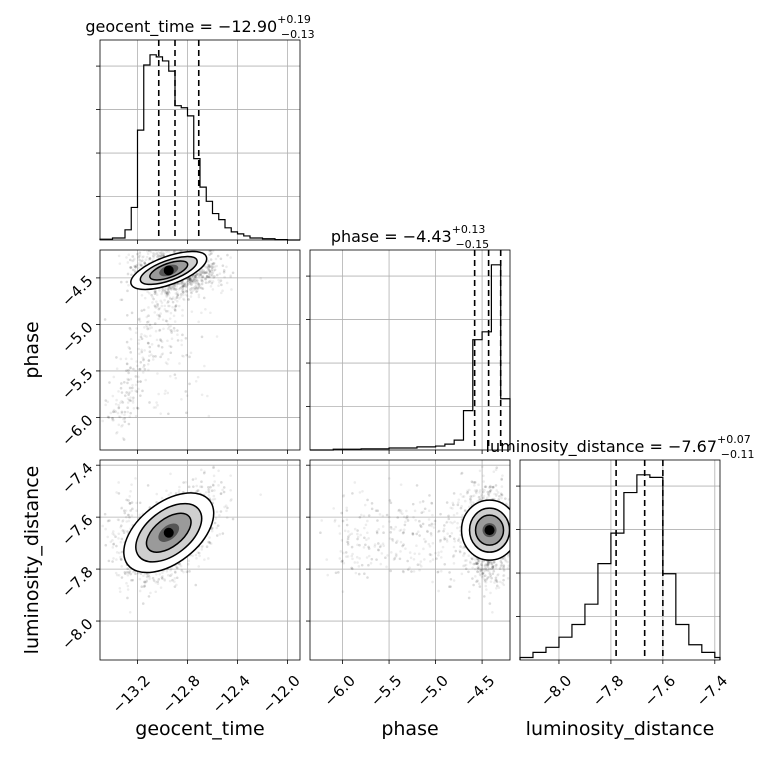  I want to click on title-sup: +0.19, so click(294, 19).